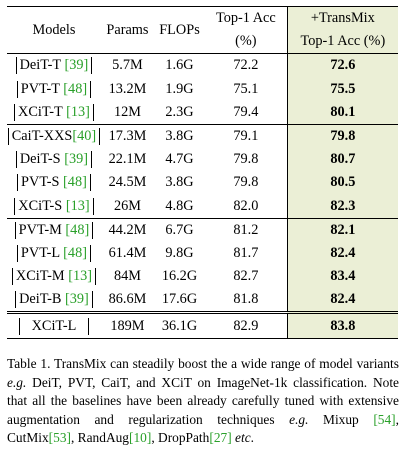  What do you see at coordinates (54, 230) in the screenshot?
I see `model-name: PVT-M [48]` at bounding box center [54, 230].